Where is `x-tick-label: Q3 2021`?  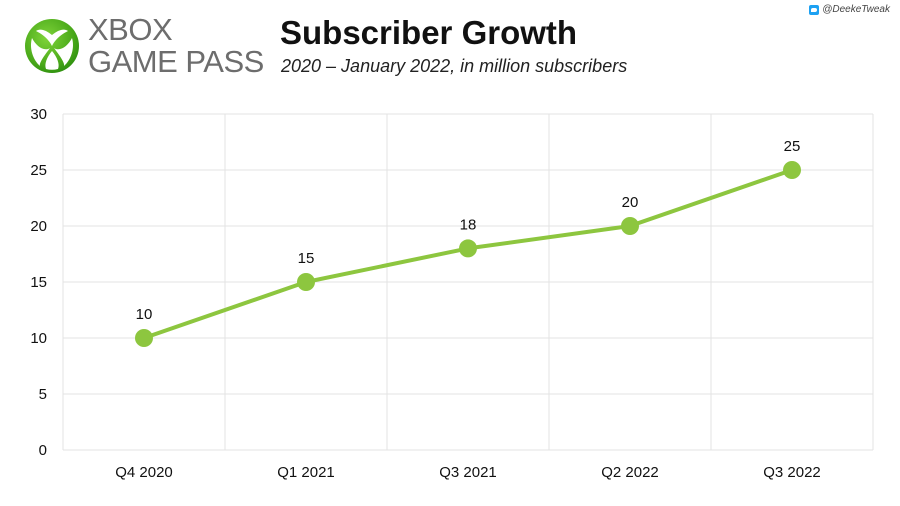 x-tick-label: Q3 2021 is located at coordinates (468, 472).